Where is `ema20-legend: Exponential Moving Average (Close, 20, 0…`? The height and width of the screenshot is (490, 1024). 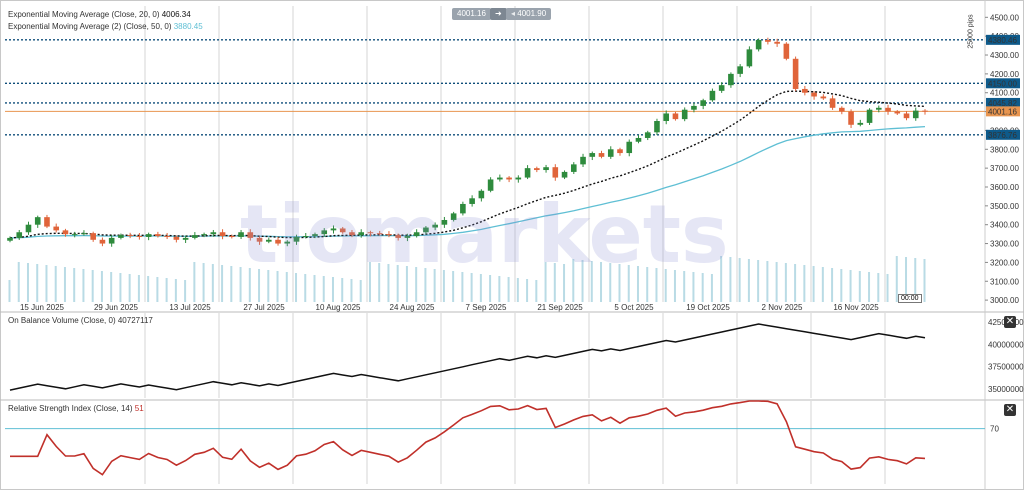
ema20-legend: Exponential Moving Average (Close, 20, 0… is located at coordinates (99, 14).